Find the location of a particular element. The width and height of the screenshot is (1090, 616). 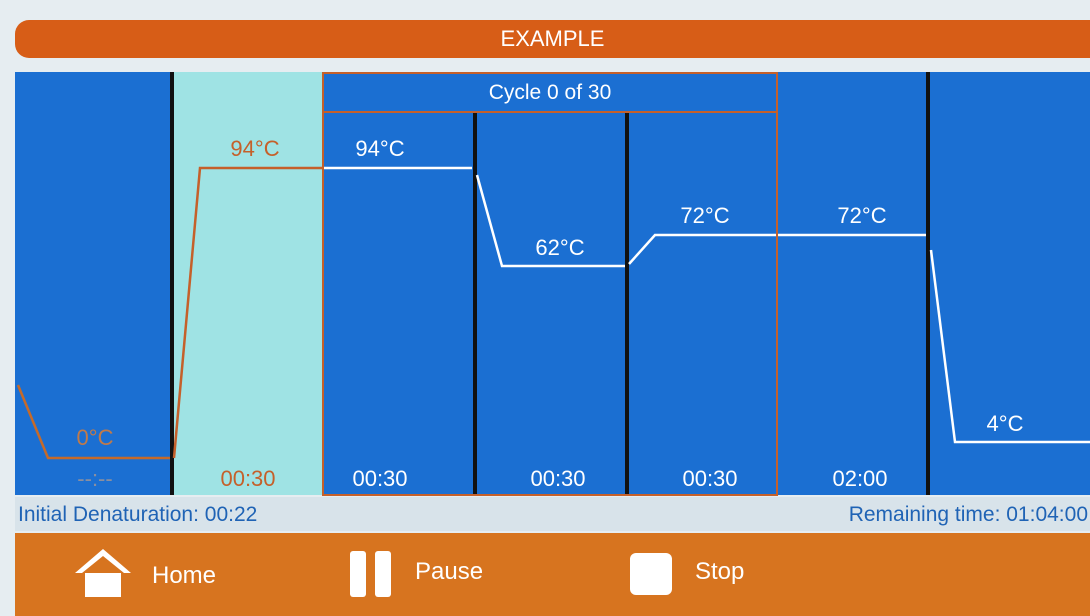

cycle-label: Cycle 0 of 30 is located at coordinates (550, 93).